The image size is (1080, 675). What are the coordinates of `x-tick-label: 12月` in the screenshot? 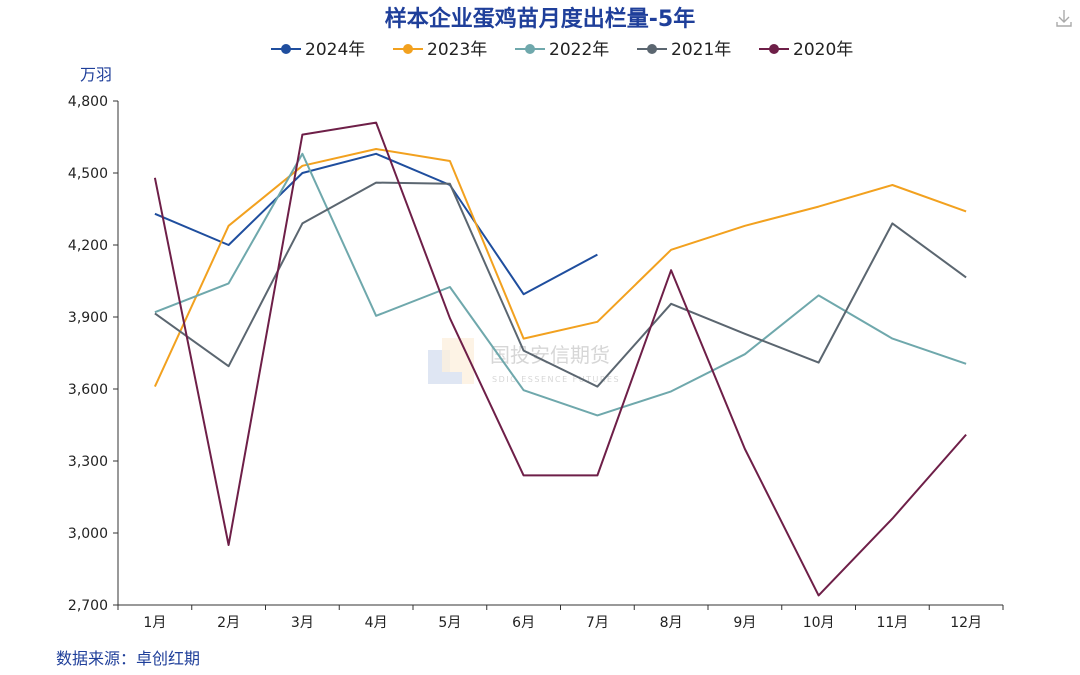 It's located at (966, 623).